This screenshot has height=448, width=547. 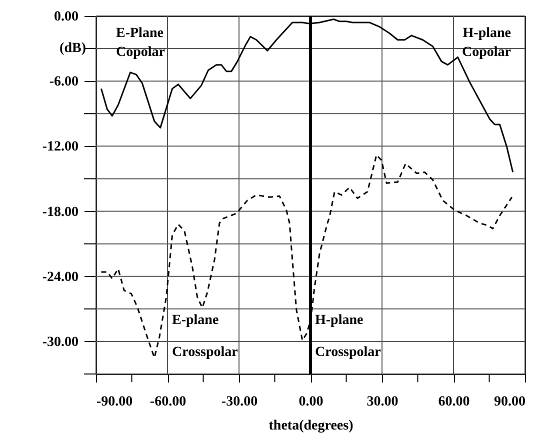 What do you see at coordinates (239, 402) in the screenshot?
I see `x-tick-label: -30.00` at bounding box center [239, 402].